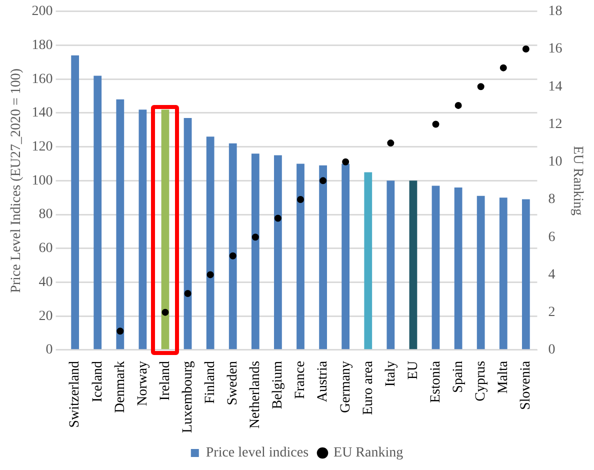  Describe the element at coordinates (98, 381) in the screenshot. I see `x-tick-label: Iceland` at that location.